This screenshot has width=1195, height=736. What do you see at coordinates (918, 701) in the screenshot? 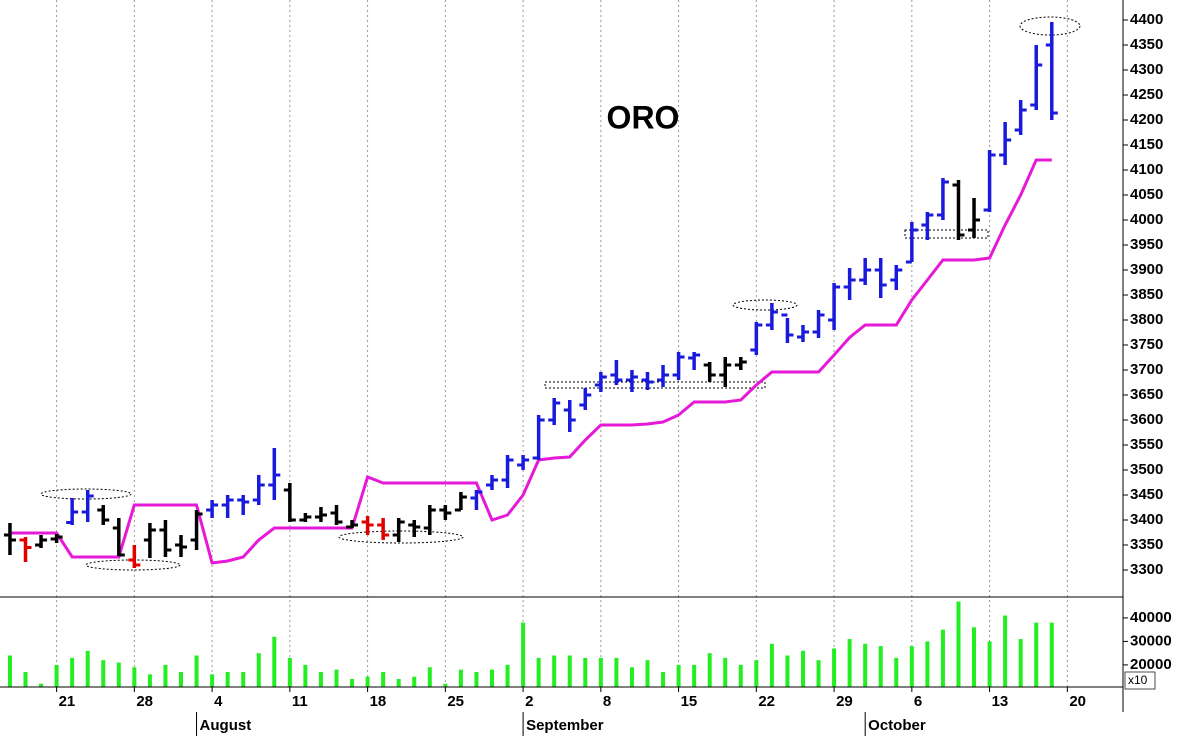
I see `x-tick-label: 6` at bounding box center [918, 701].